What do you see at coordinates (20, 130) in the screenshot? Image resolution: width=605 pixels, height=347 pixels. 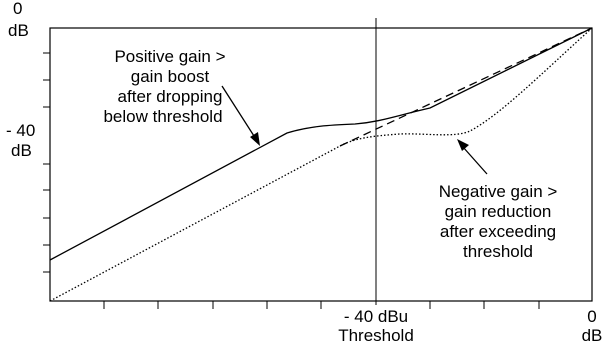 I see `y-mid-value: - 40` at bounding box center [20, 130].